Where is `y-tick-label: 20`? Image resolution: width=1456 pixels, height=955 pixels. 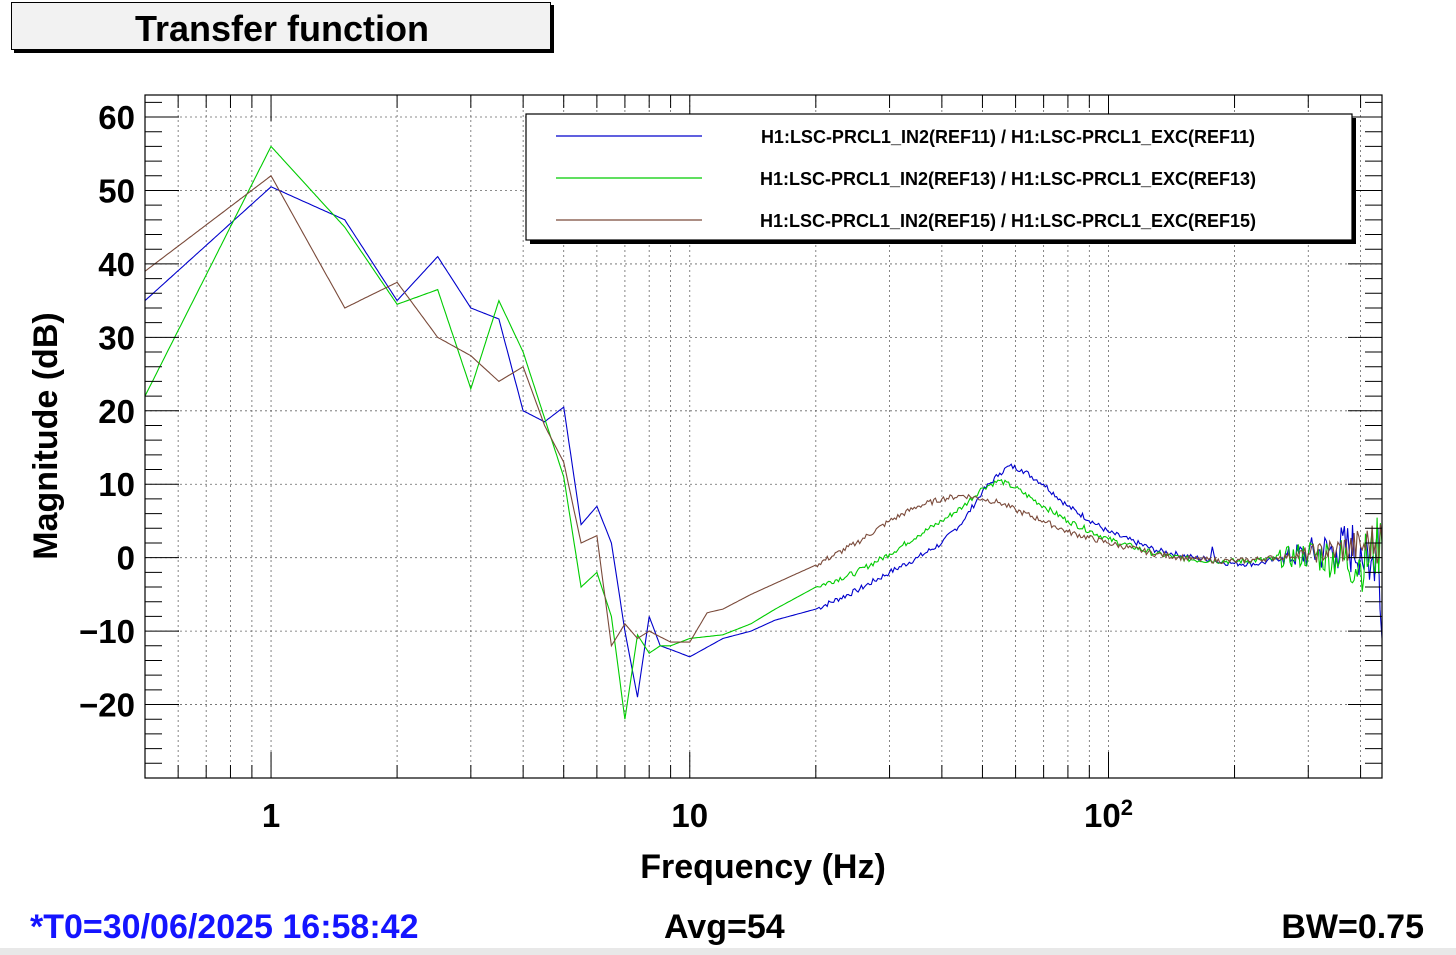
y-tick-label: 20 is located at coordinates (116, 411).